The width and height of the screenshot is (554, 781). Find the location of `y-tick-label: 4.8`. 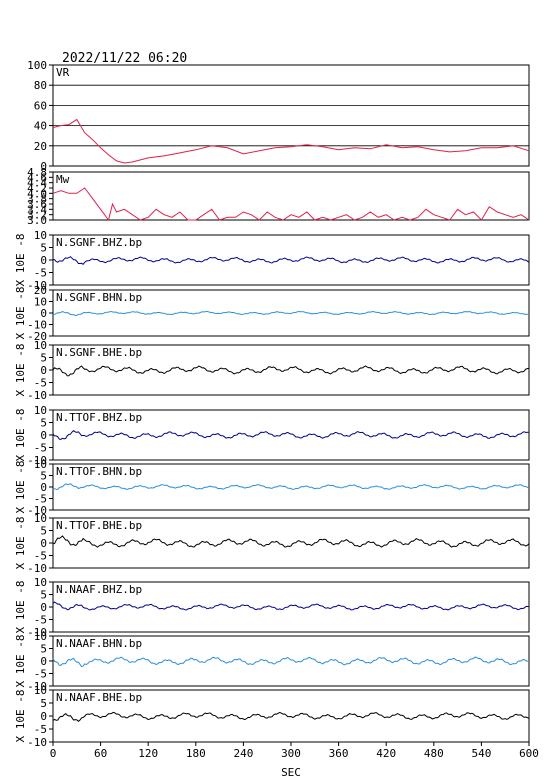

y-tick-label: 4.8 is located at coordinates (37, 172).